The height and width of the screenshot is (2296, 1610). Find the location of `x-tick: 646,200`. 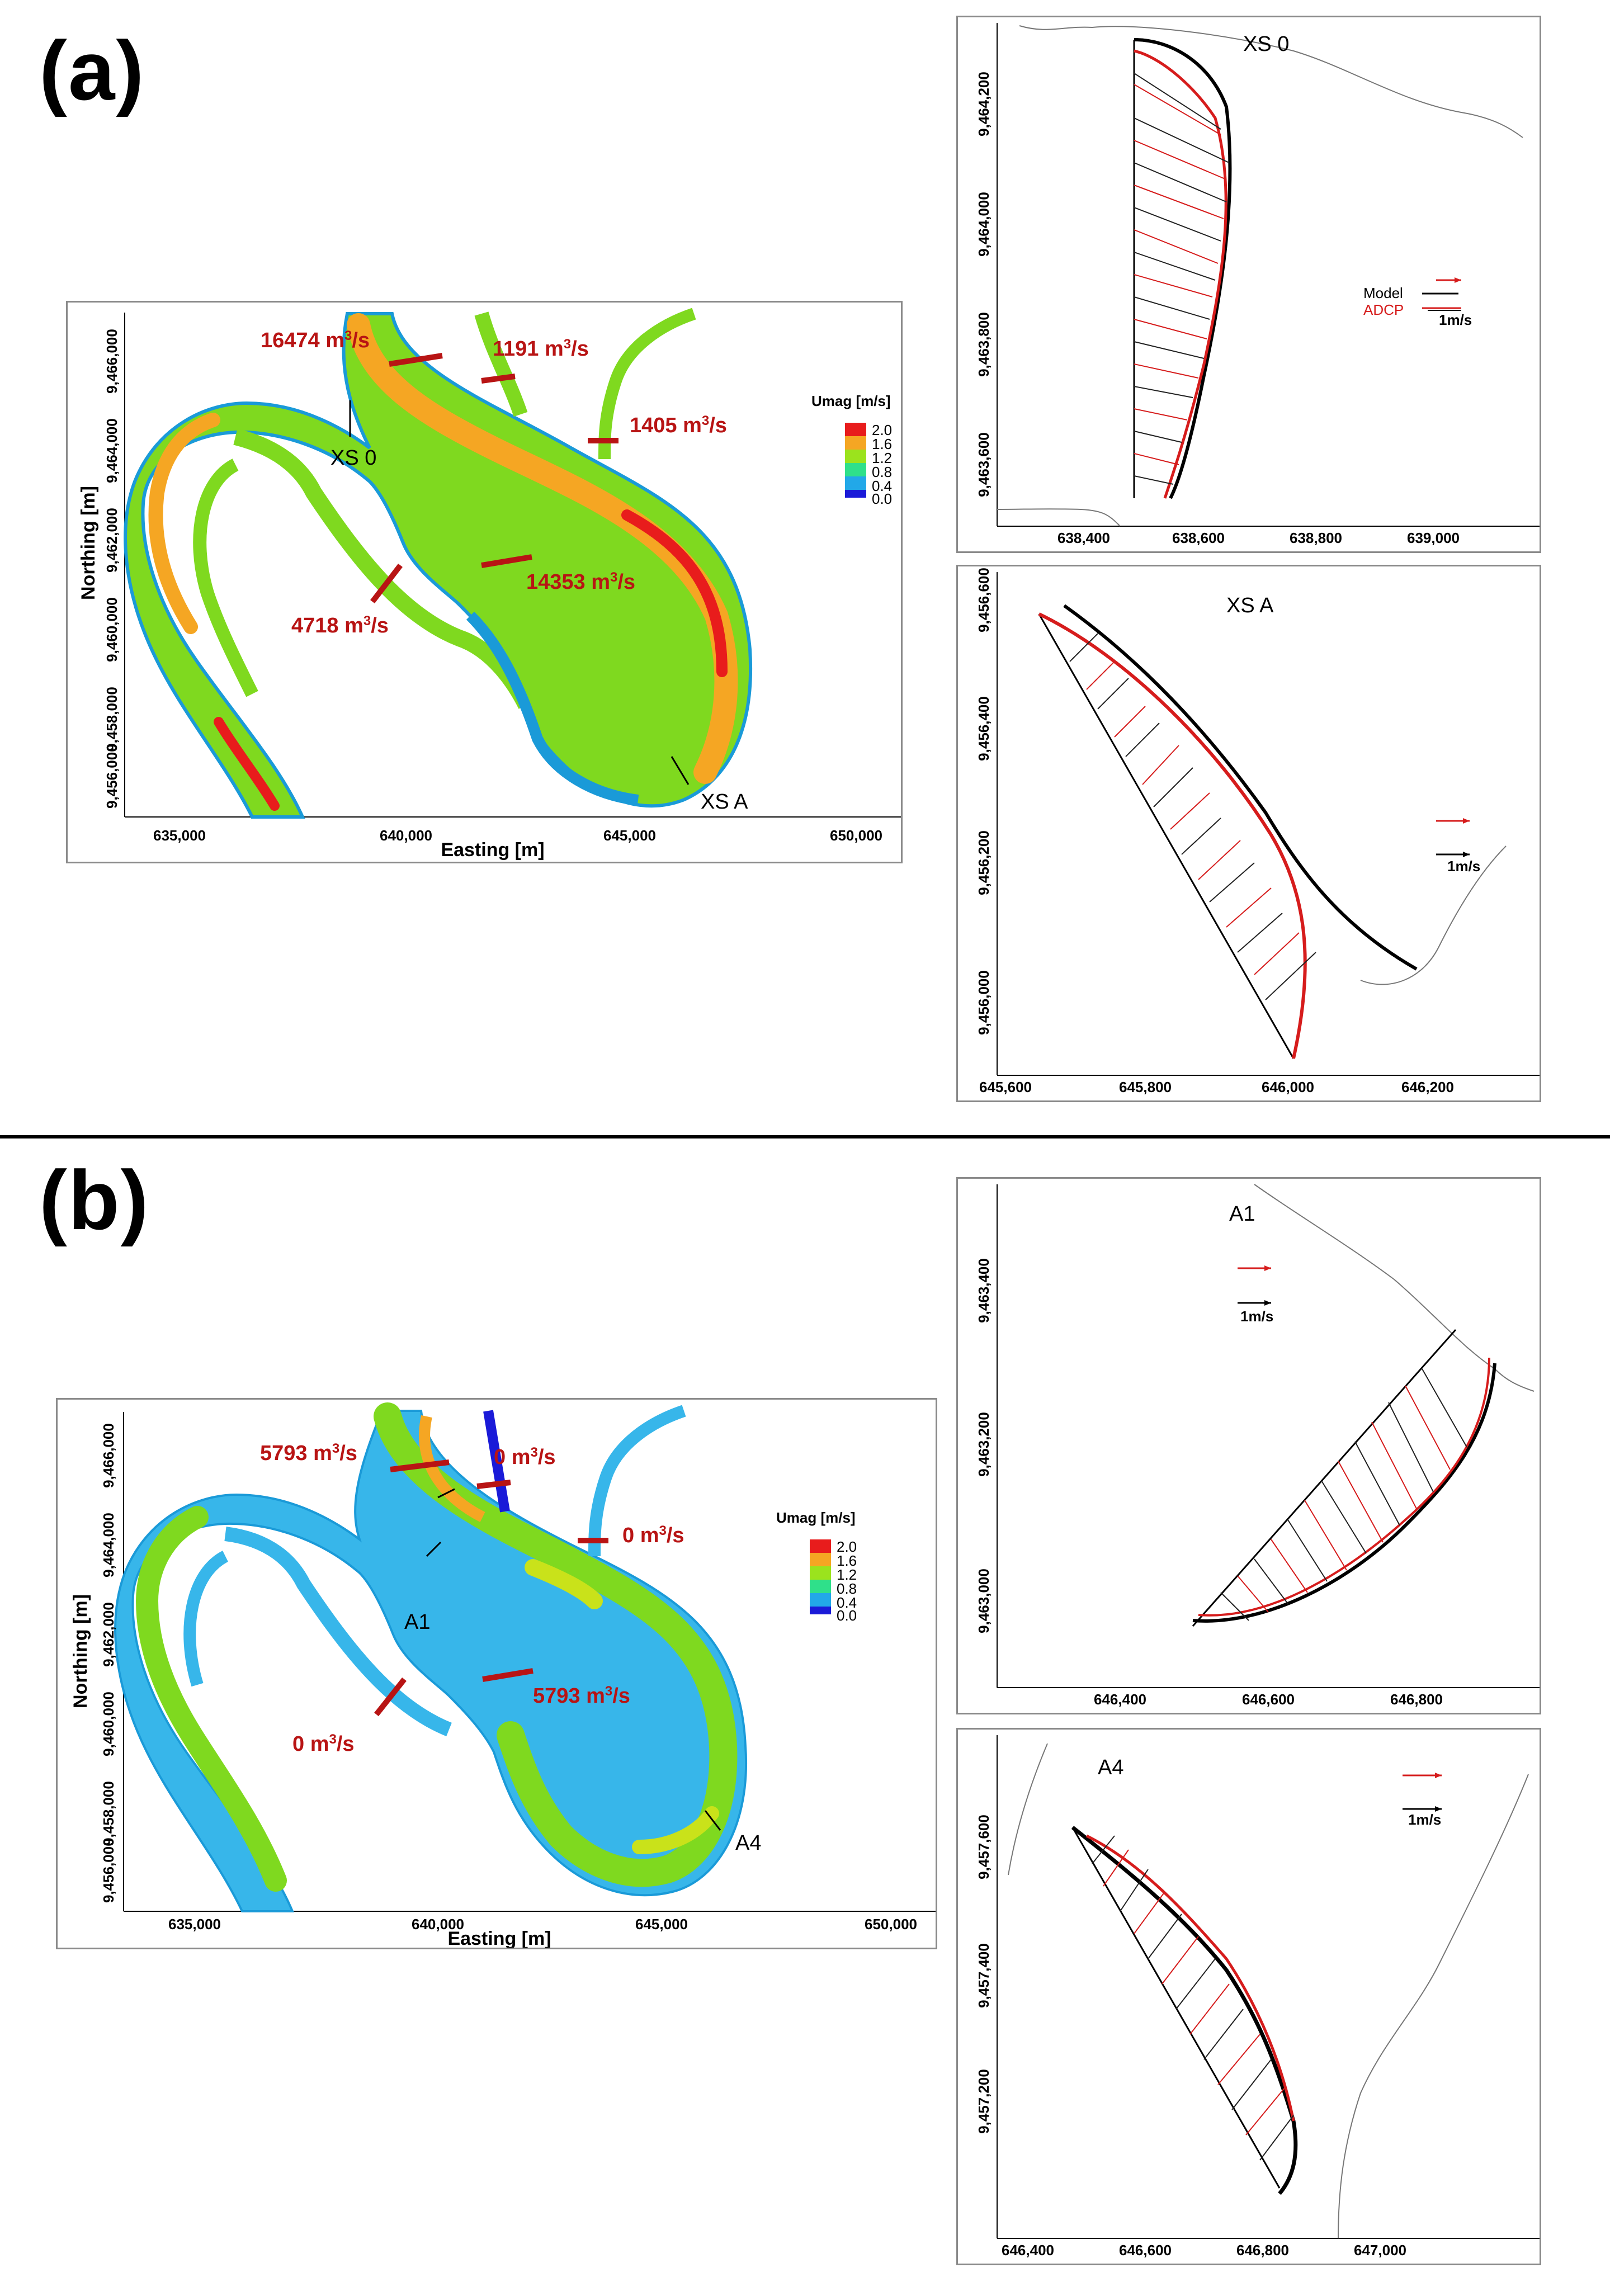

x-tick: 646,200 is located at coordinates (1427, 1087).